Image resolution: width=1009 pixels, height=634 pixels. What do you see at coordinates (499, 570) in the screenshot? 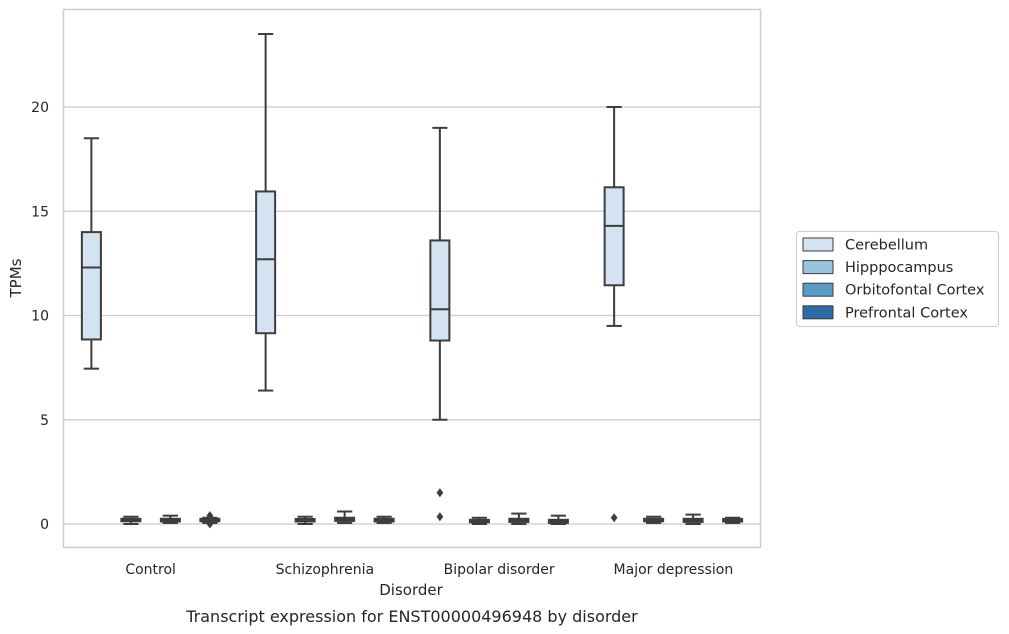
I see `x-tick-label-2: Bipolar disorder` at bounding box center [499, 570].